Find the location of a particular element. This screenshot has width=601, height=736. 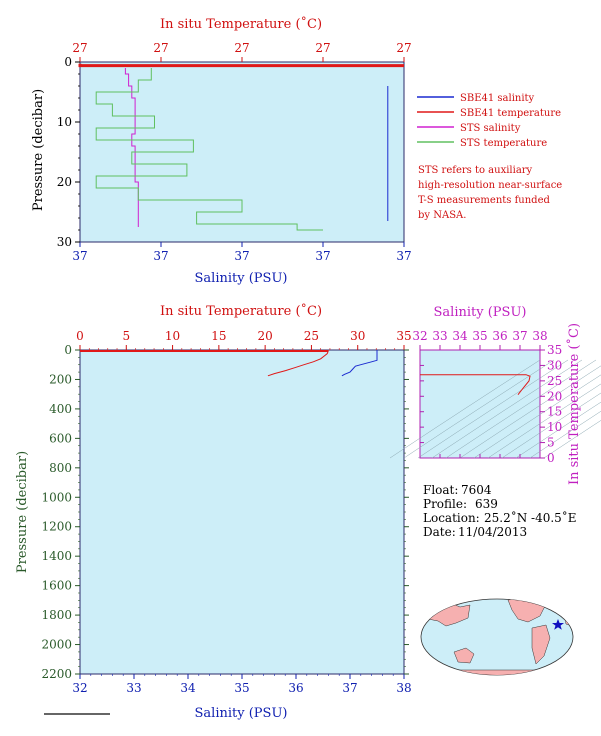

ts-temperature-tick-label: 20 is located at coordinates (554, 396).